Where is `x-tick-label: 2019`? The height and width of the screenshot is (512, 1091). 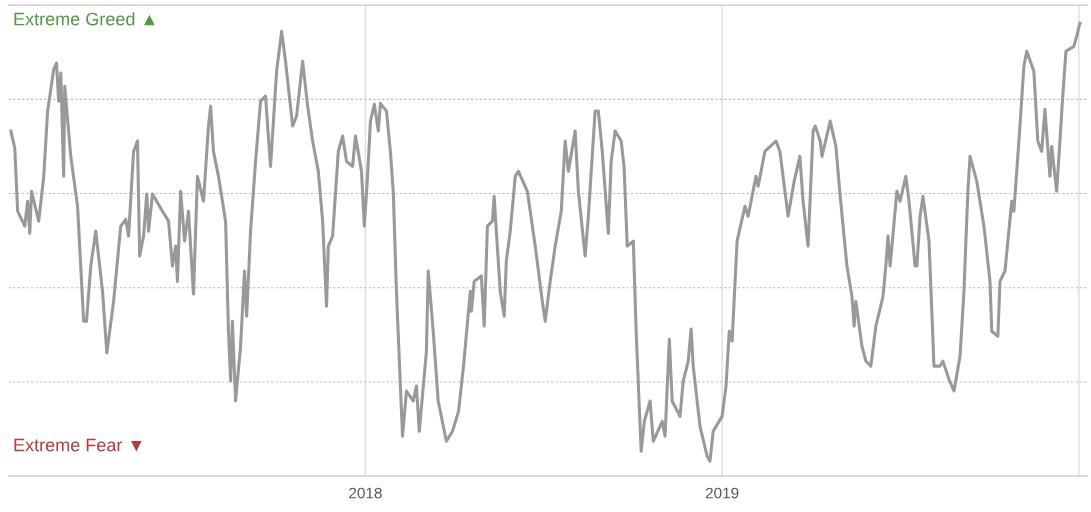
x-tick-label: 2019 is located at coordinates (722, 493).